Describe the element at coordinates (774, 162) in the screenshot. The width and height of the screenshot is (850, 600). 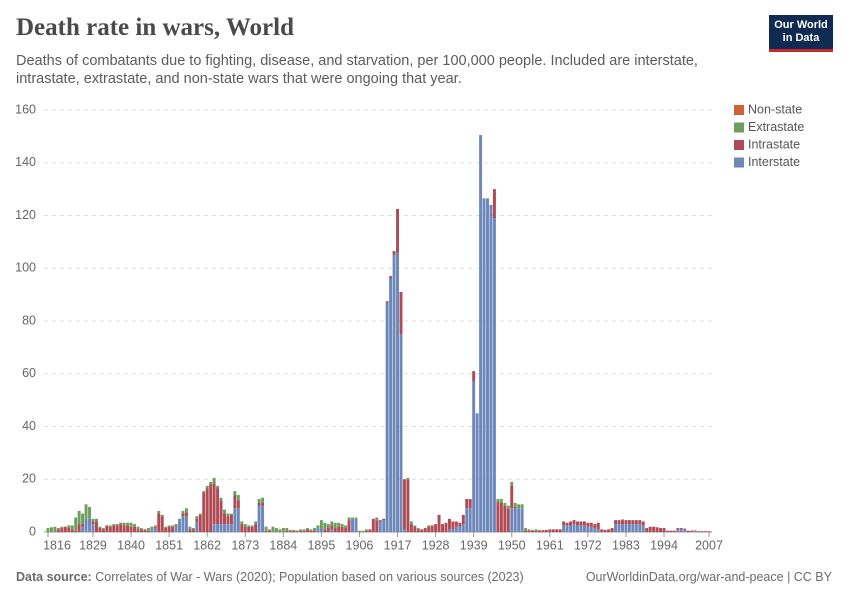
I see `legend-label: Interstate` at that location.